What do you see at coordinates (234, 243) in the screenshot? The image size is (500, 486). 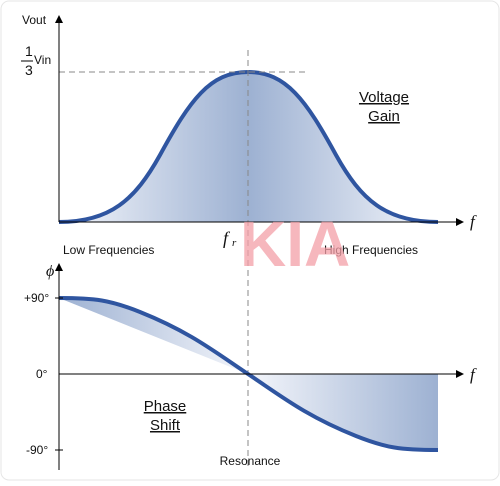 I see `center-label-sub: r` at bounding box center [234, 243].